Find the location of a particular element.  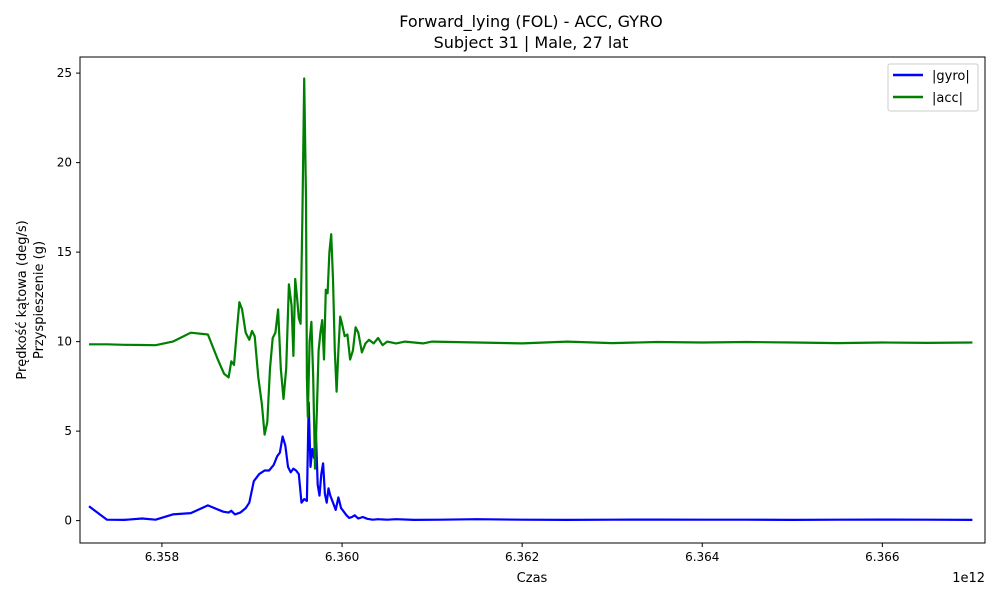

x-tick-label: 6.358 is located at coordinates (162, 557).